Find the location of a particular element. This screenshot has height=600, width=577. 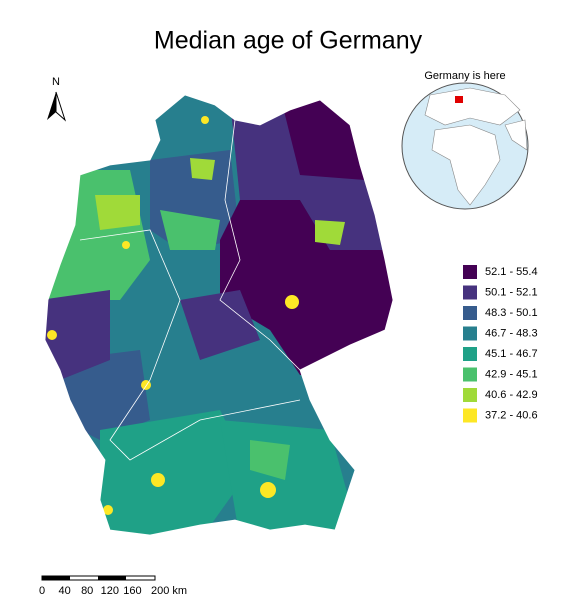

legend-label: 52.1 - 55.4 is located at coordinates (511, 272).